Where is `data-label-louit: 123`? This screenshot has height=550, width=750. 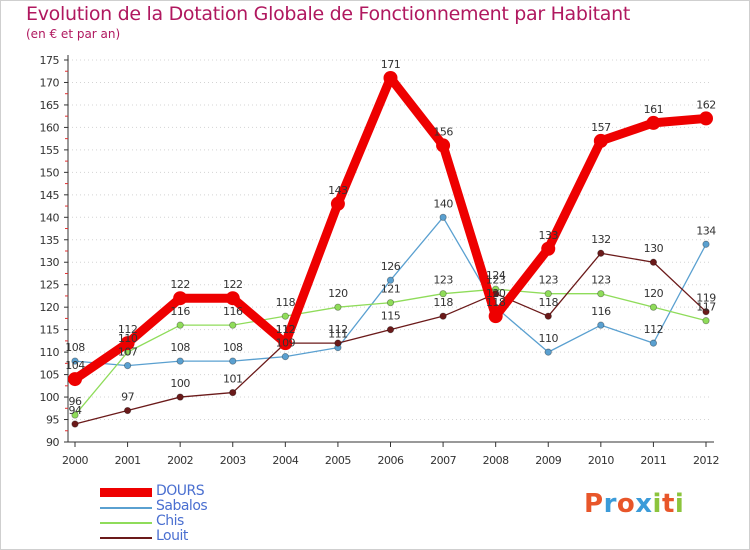 data-label-louit: 123 is located at coordinates (496, 280).